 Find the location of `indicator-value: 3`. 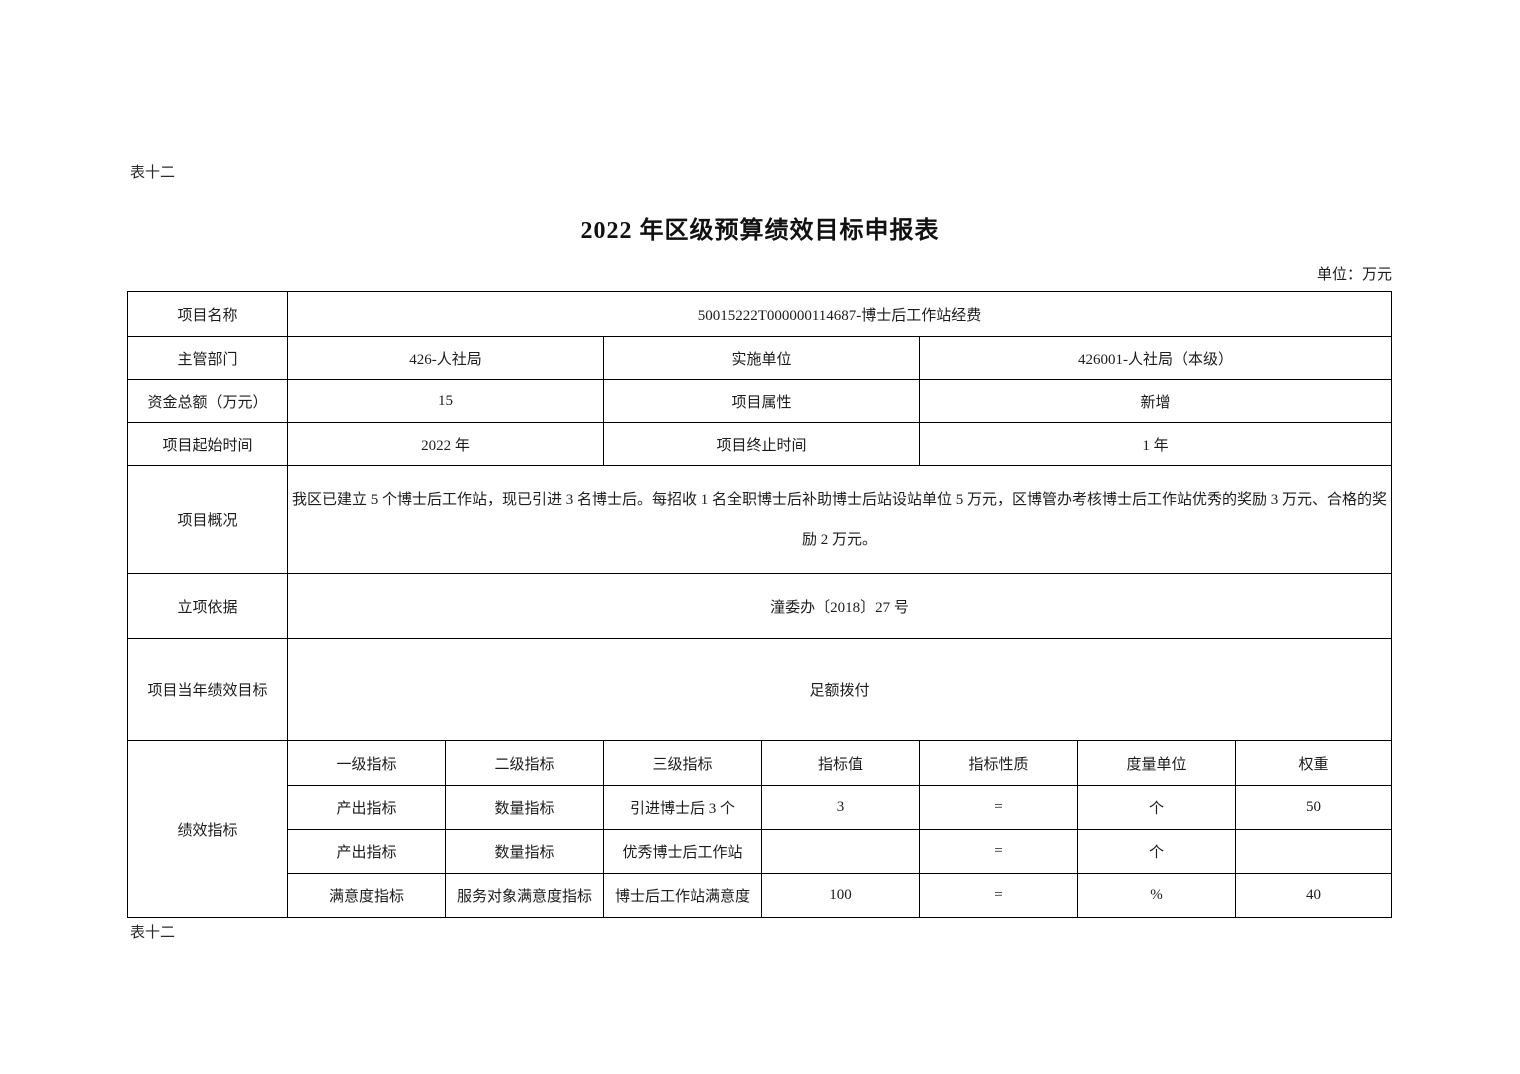

indicator-value: 3 is located at coordinates (840, 807).